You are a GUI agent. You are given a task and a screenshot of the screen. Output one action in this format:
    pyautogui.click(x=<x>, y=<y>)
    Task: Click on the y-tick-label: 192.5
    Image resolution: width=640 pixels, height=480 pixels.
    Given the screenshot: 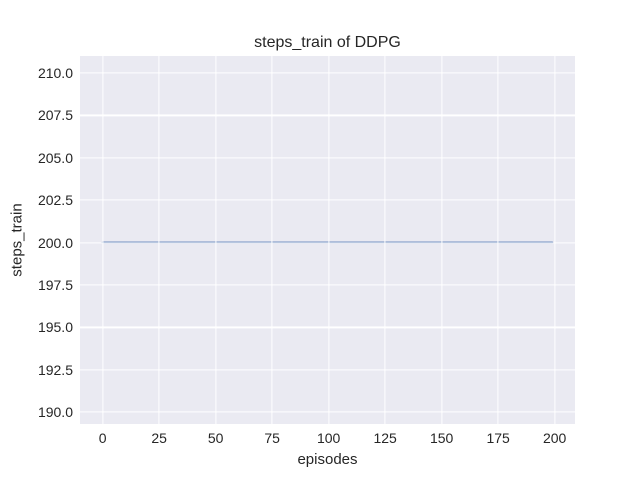 What is the action you would take?
    pyautogui.click(x=55, y=369)
    